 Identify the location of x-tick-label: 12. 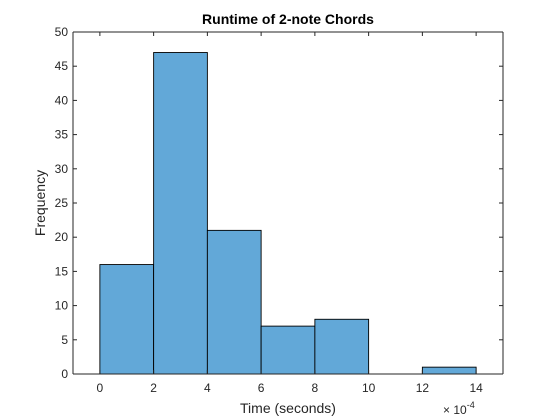
(423, 388).